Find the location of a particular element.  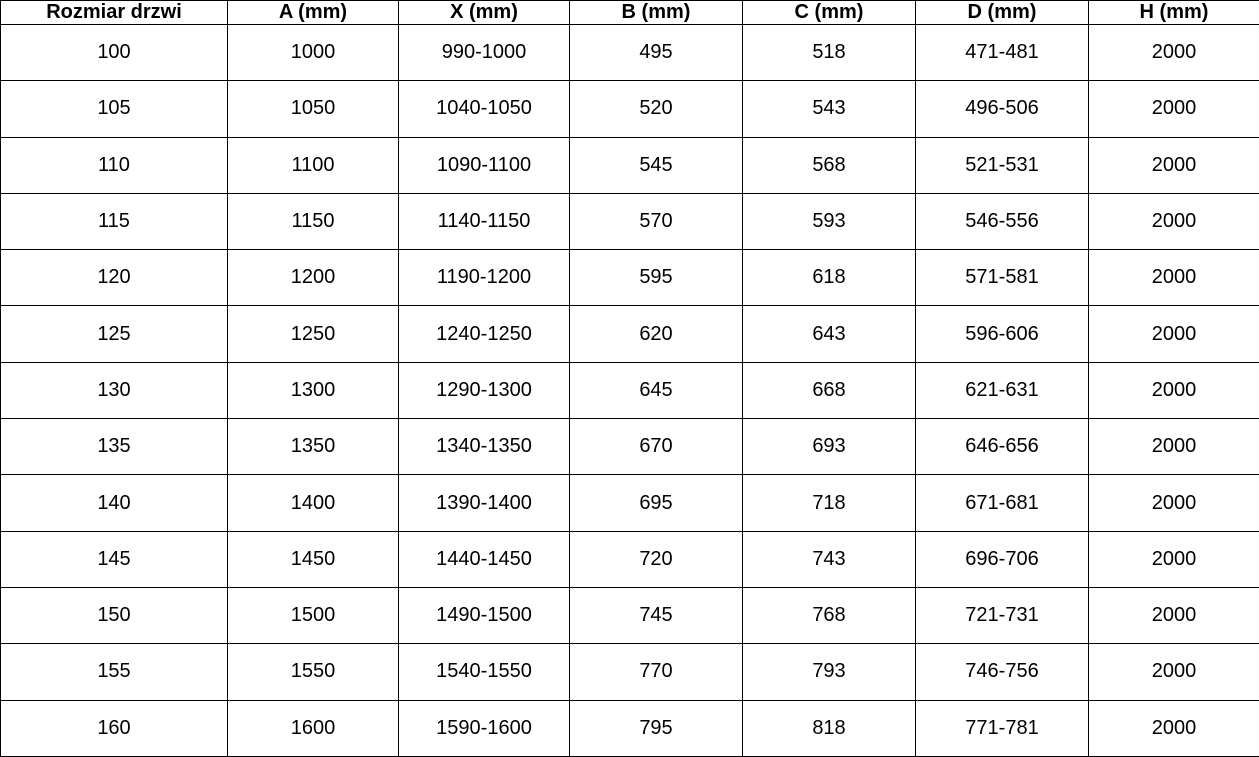

table-cell: 720 is located at coordinates (656, 559).